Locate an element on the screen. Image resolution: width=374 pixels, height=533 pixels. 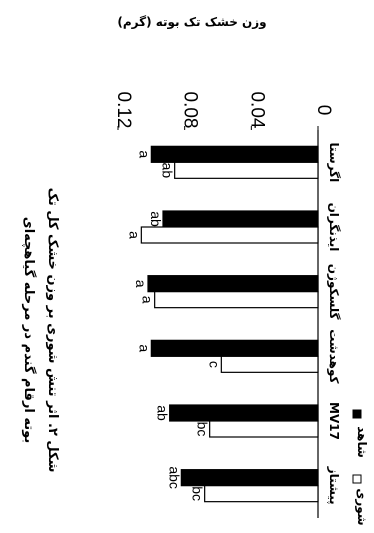
caption-line-2: بوته ارقام گندم در مرحله گیاهچه‌ای is located at coordinates (29, 330).